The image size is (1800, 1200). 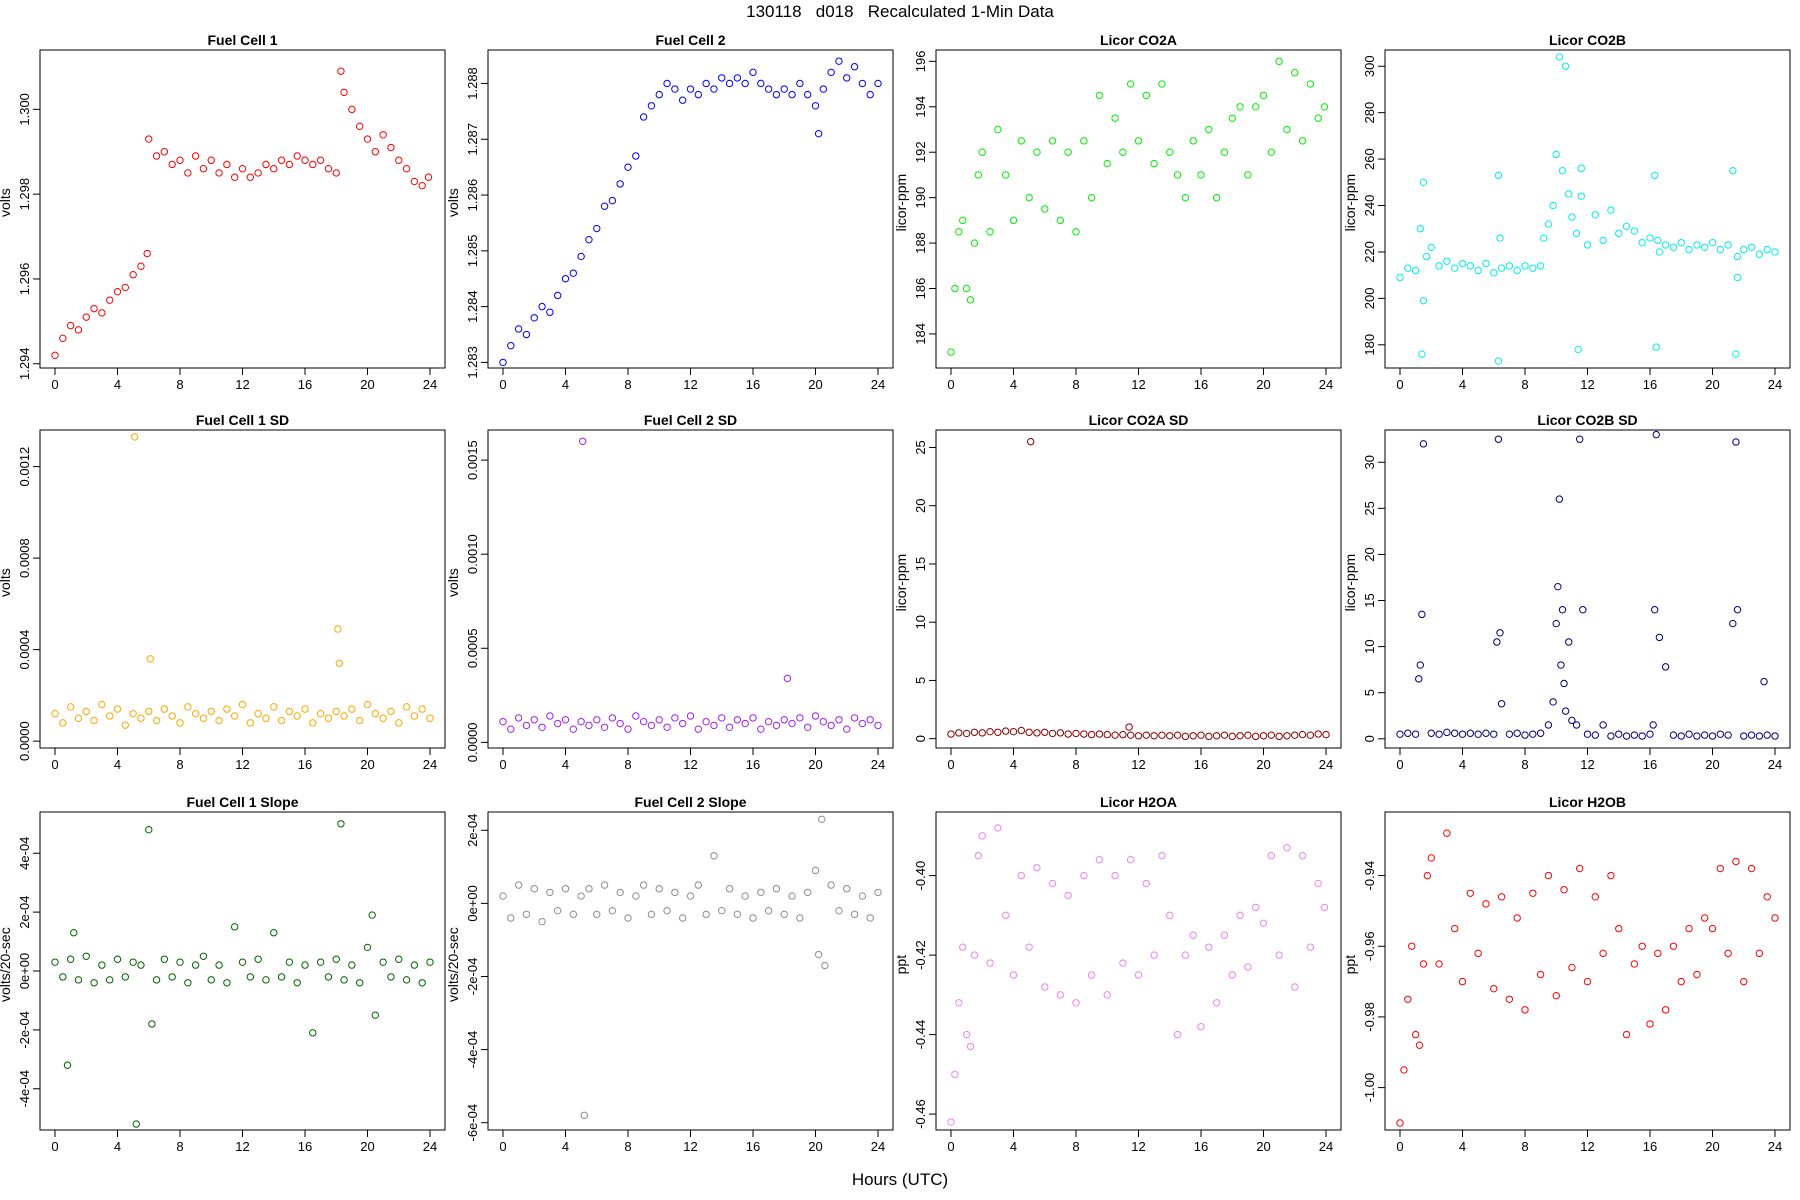 What do you see at coordinates (1201, 384) in the screenshot?
I see `x-tick-label: 16` at bounding box center [1201, 384].